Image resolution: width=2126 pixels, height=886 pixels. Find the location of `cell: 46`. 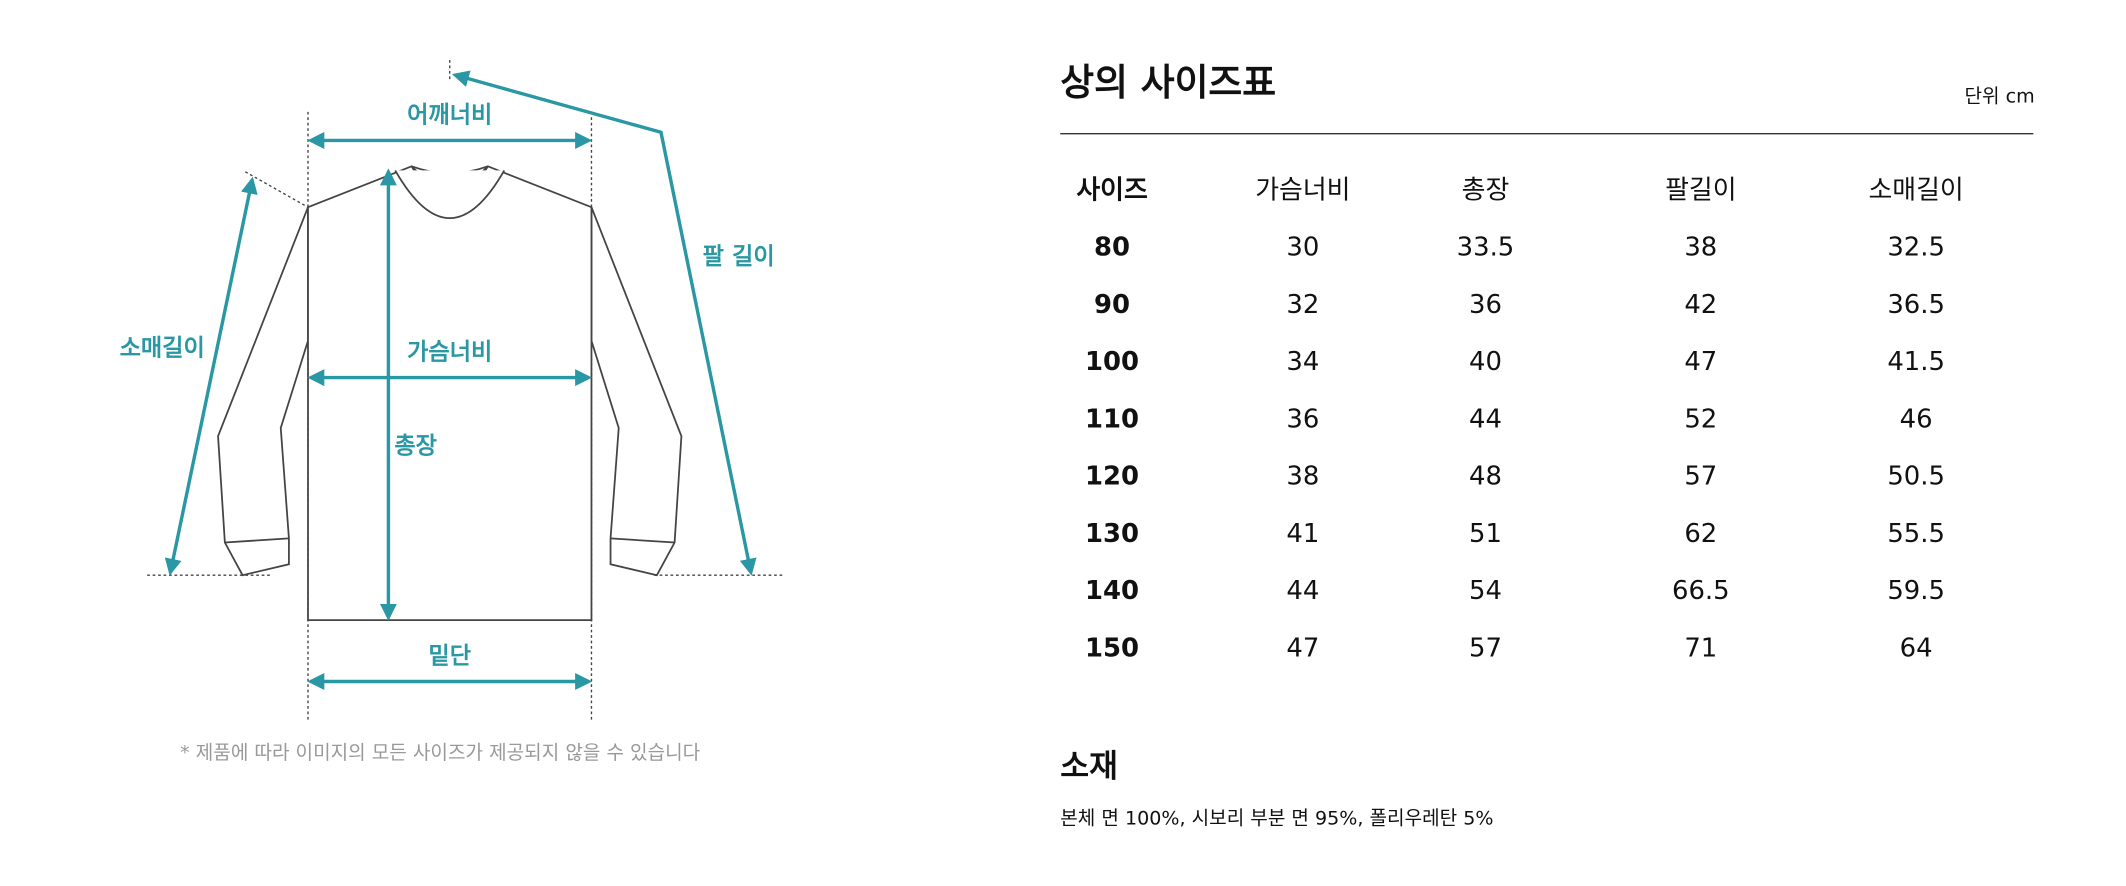

cell: 46 is located at coordinates (1916, 419).